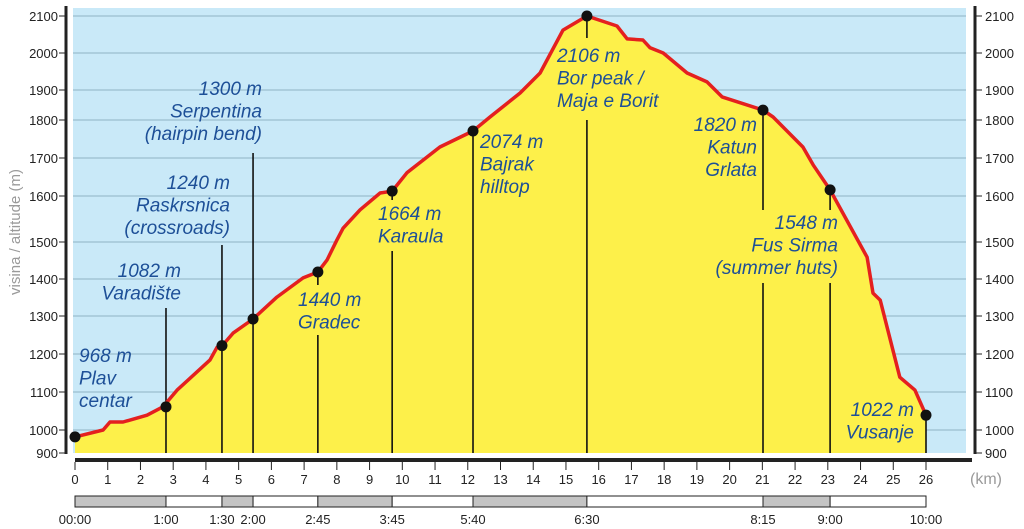  I want to click on y-axis-label: visina / altitude (m), so click(15, 232).